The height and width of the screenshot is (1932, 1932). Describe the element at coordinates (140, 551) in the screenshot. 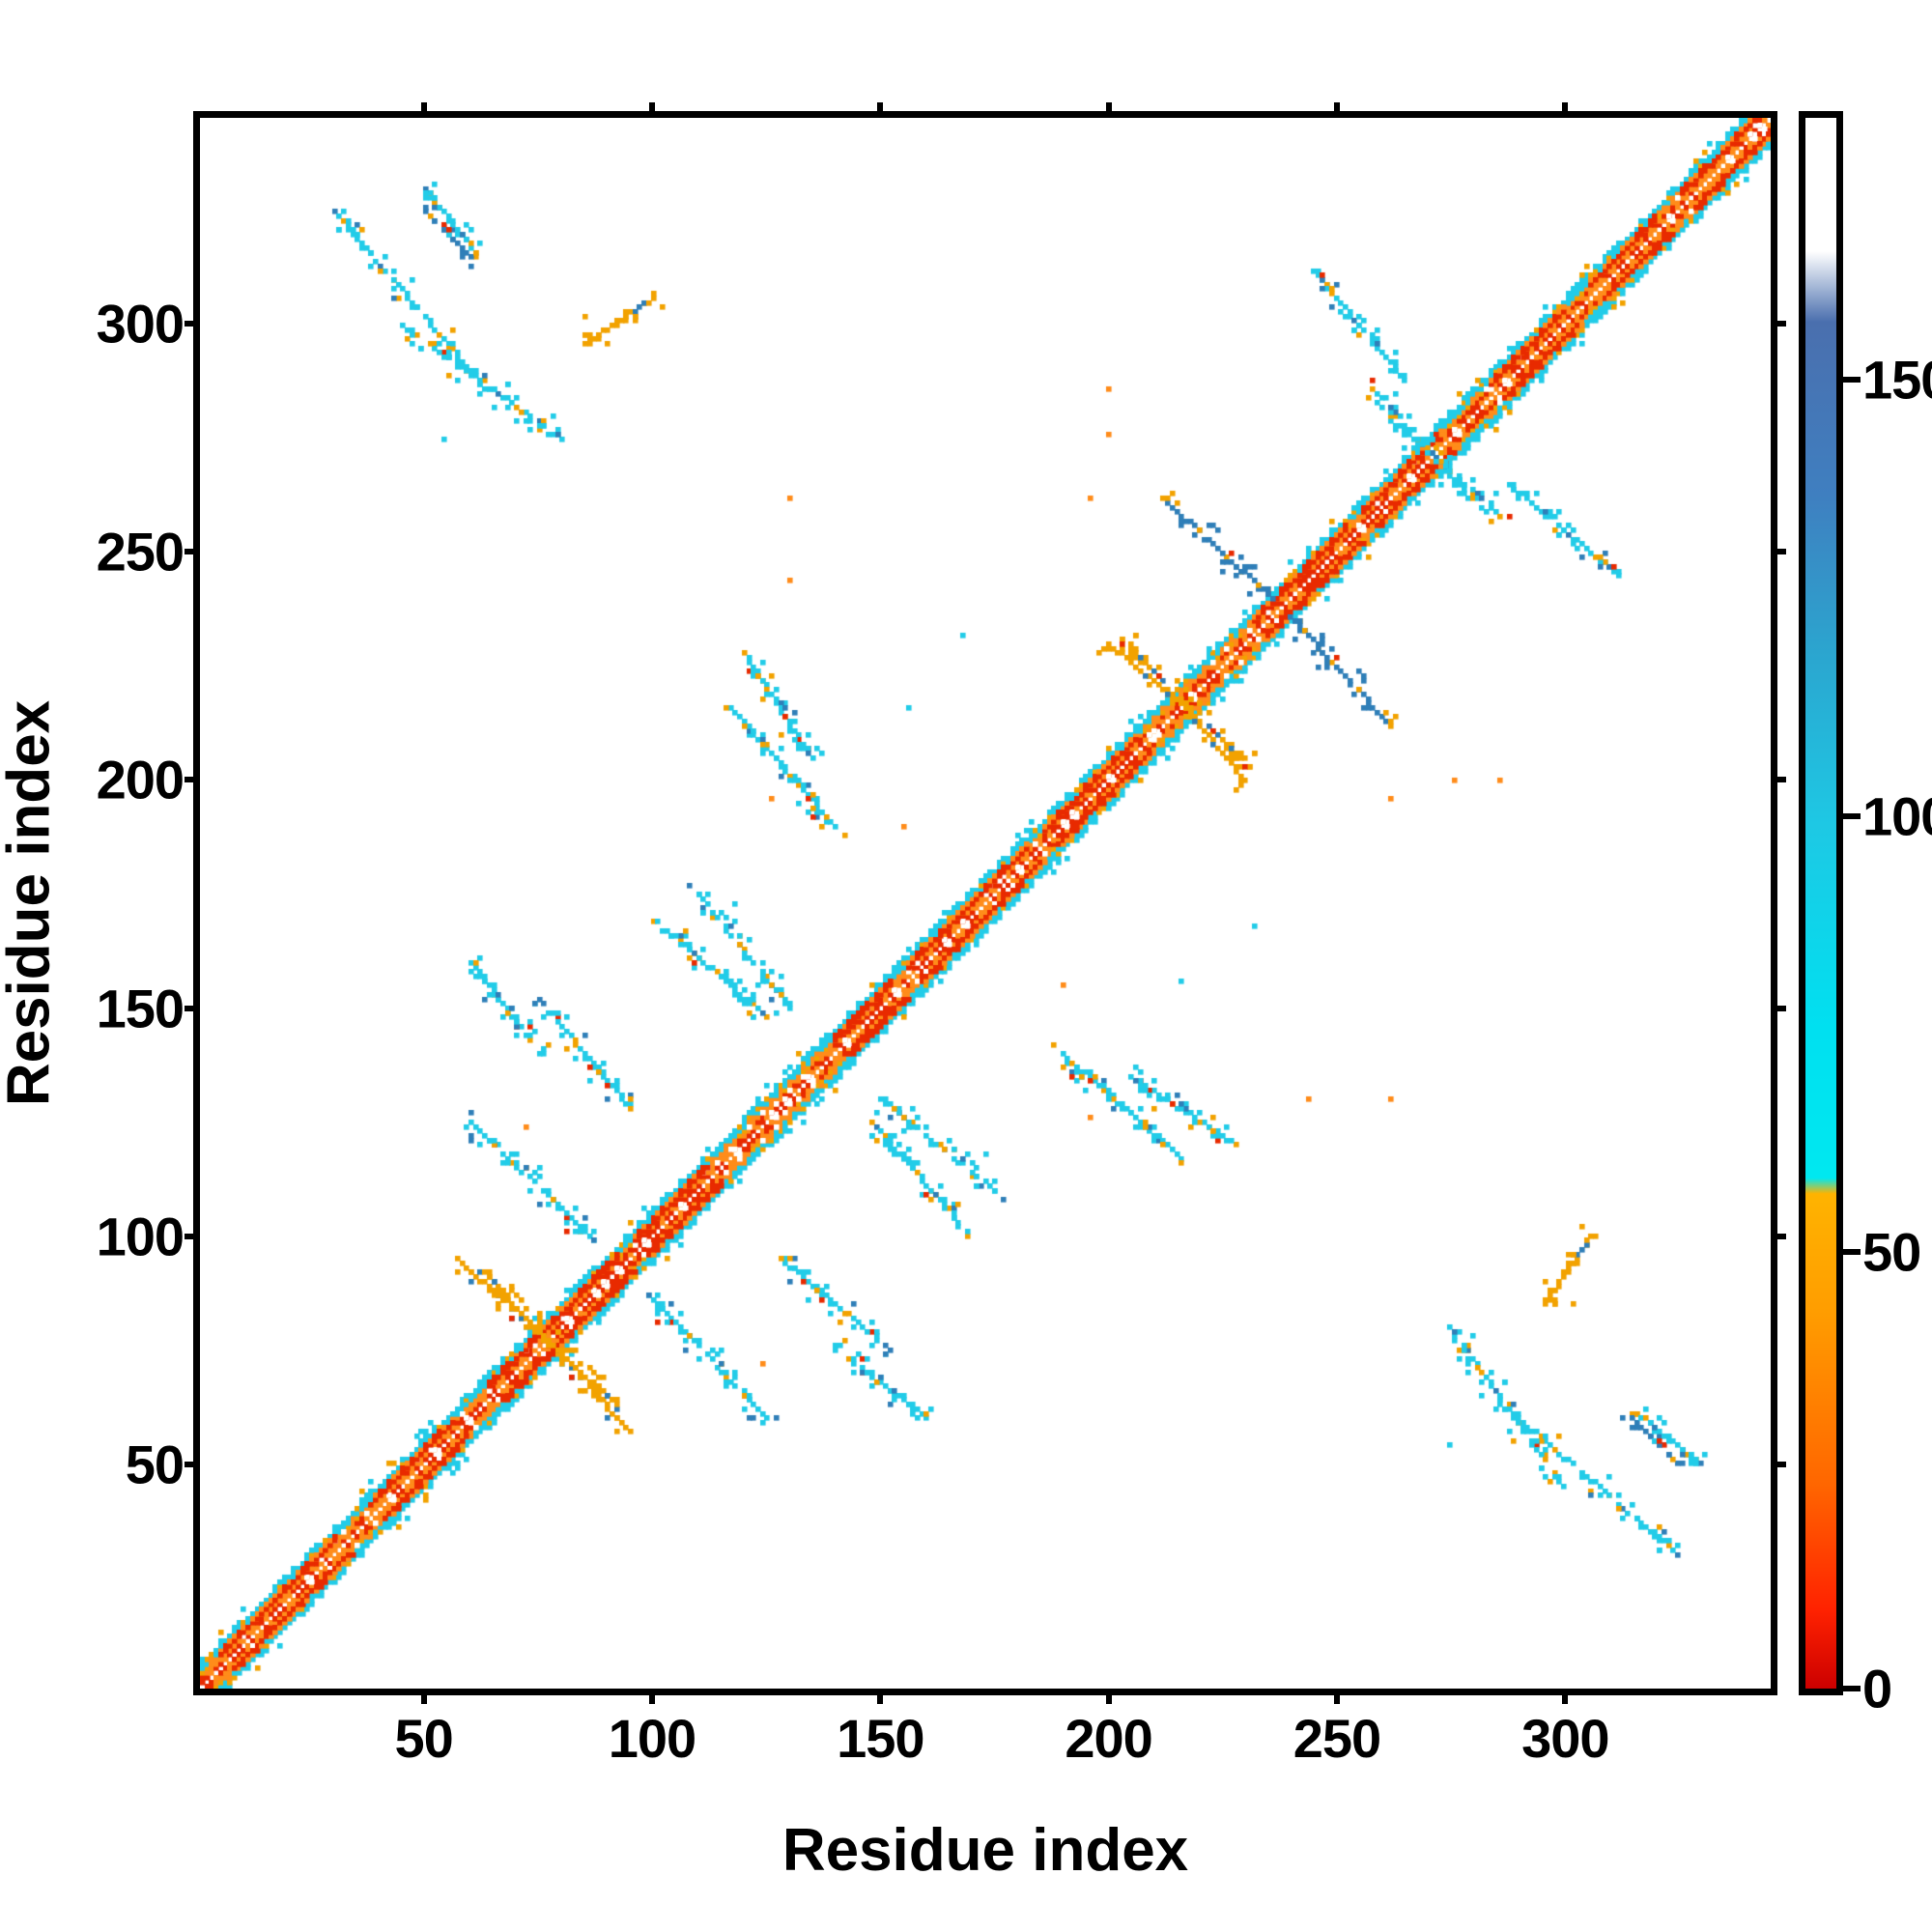

I see `y-tick-label-250: 250` at that location.